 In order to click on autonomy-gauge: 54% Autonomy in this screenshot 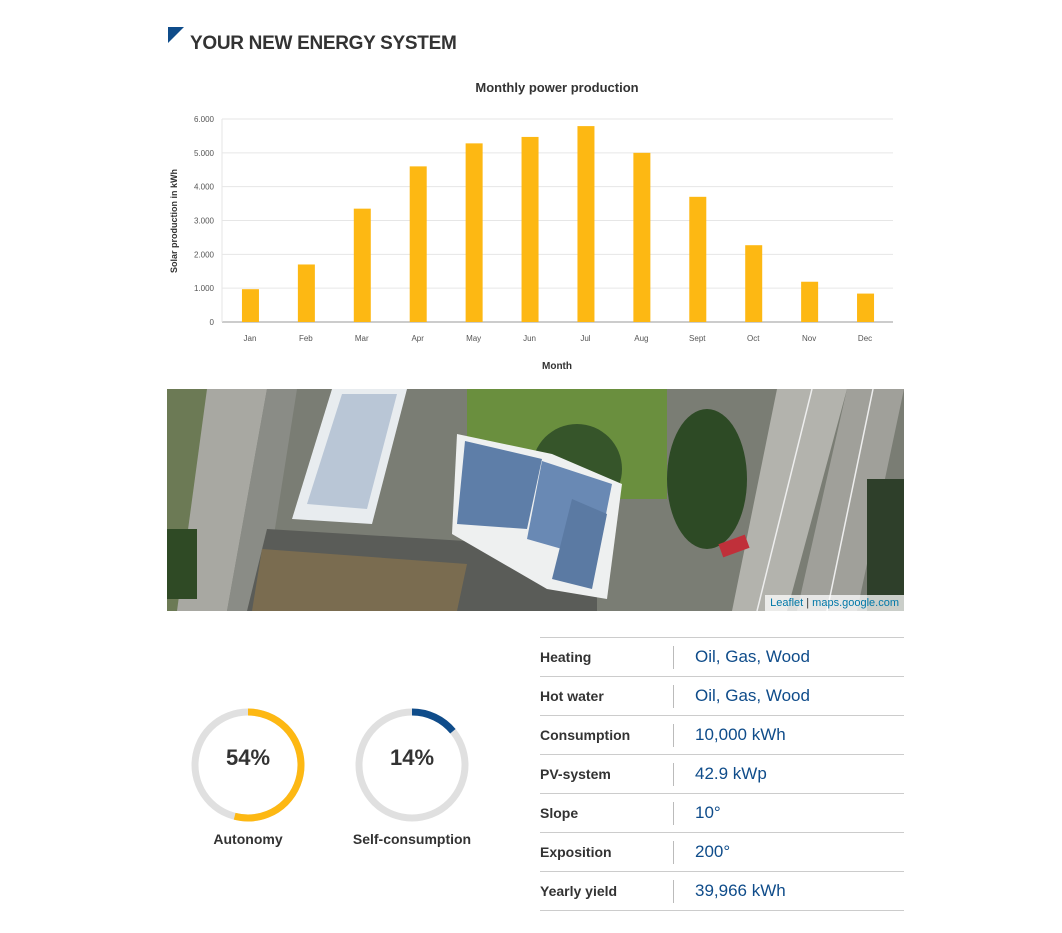, I will do `click(248, 773)`.